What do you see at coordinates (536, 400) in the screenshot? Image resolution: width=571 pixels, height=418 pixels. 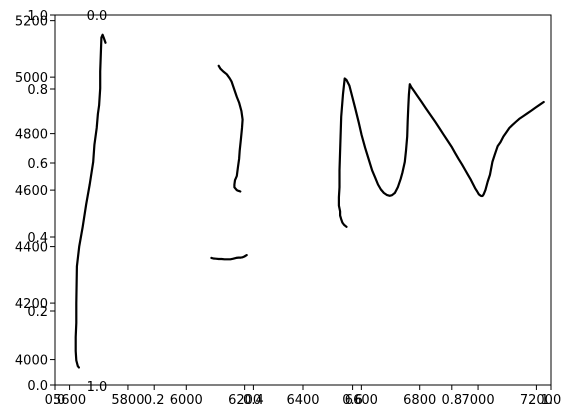 I see `x-tick-label: 7200` at bounding box center [536, 400].